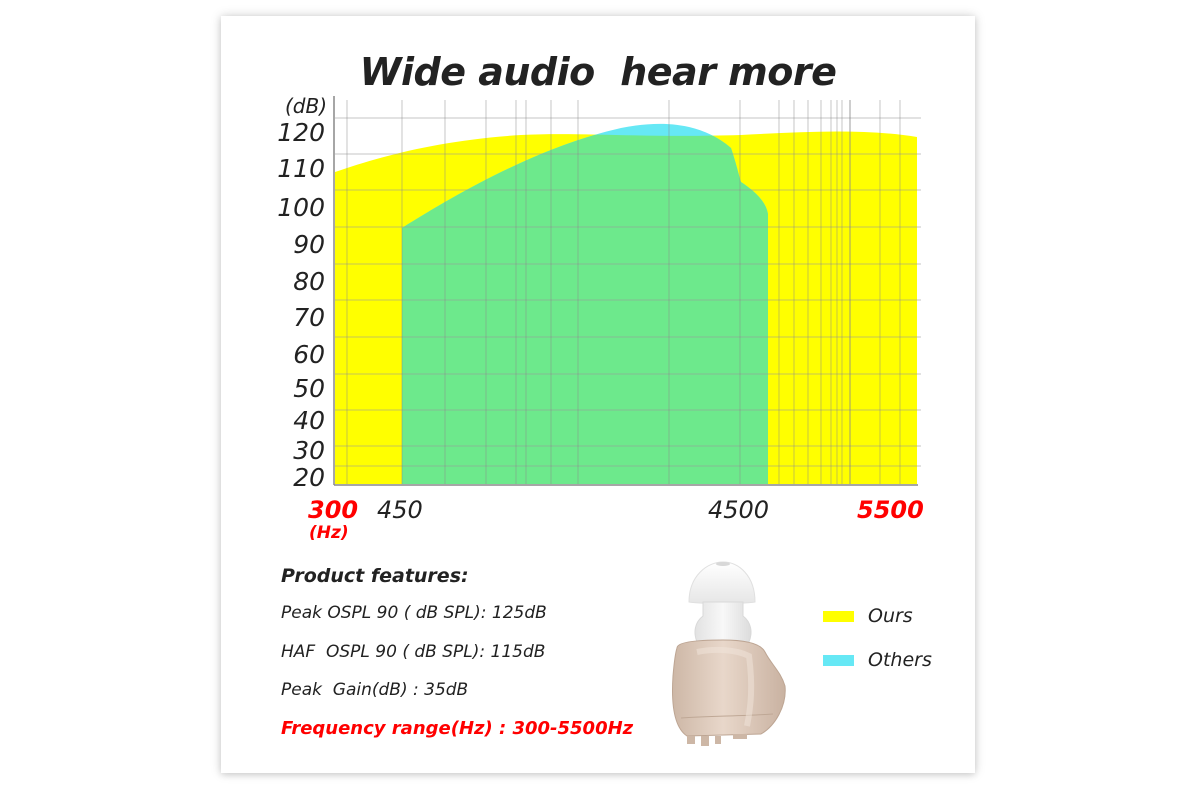 The image size is (1200, 800). Describe the element at coordinates (457, 728) in the screenshot. I see `feature-frequency-range: Frequency range(Hz) : 300-5500Hz` at that location.